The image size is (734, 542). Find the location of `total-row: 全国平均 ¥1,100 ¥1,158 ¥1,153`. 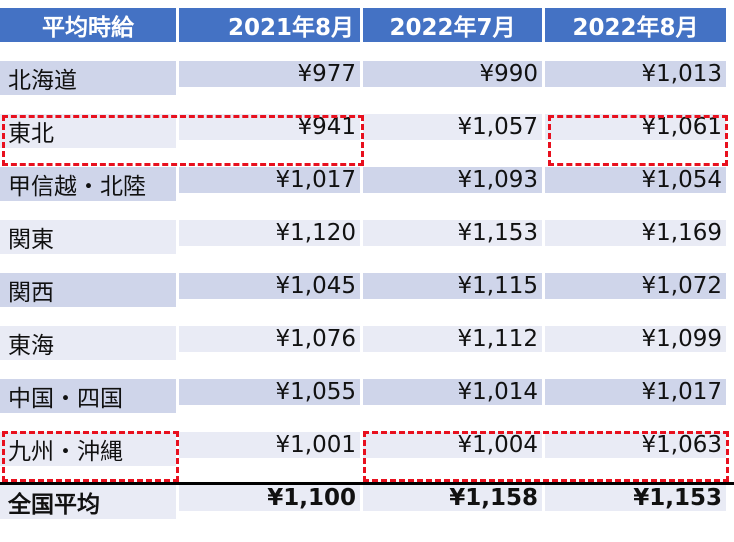

total-row: 全国平均 ¥1,100 ¥1,158 ¥1,153 is located at coordinates (367, 510).